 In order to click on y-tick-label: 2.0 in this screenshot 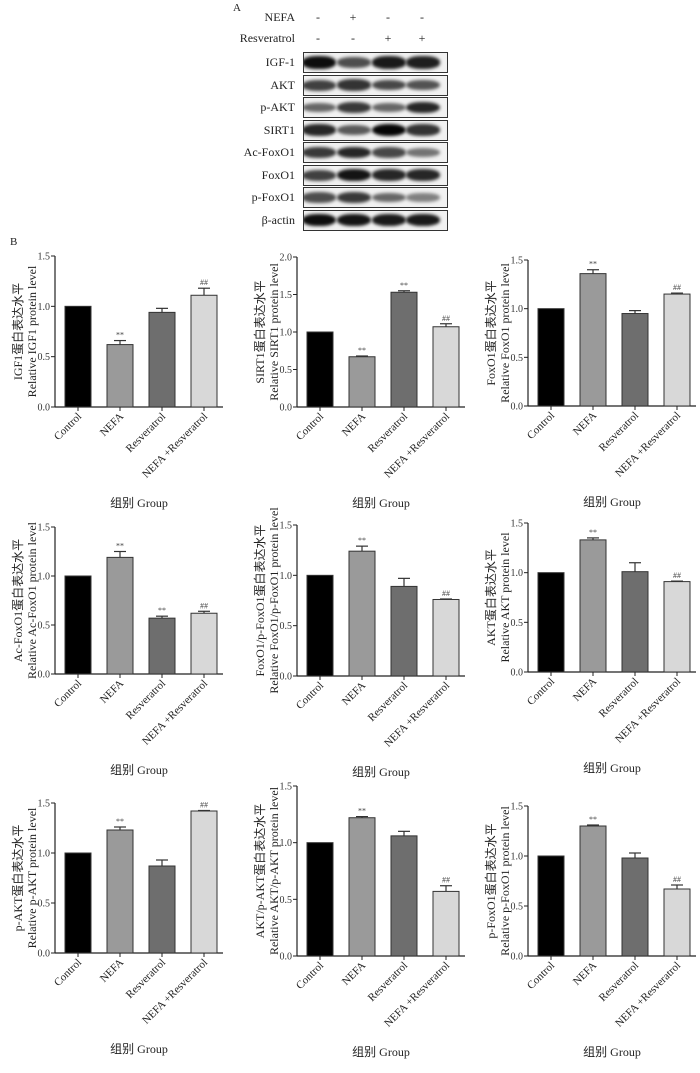, I will do `click(286, 258)`.